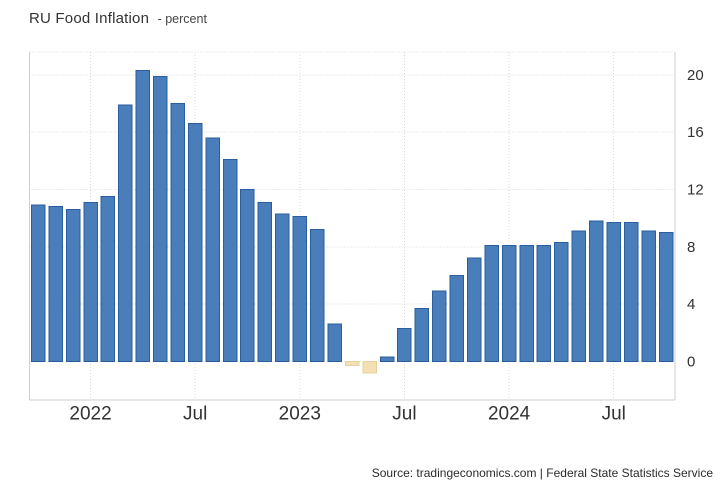 The height and width of the screenshot is (492, 720). Describe the element at coordinates (691, 361) in the screenshot. I see `y-axis-label: 0` at that location.